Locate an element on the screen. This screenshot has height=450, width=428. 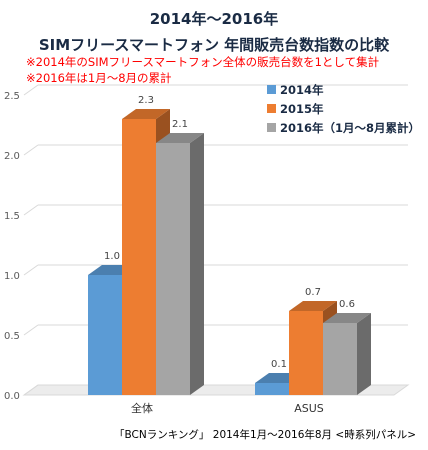
y-tick-label: 0.5 is located at coordinates (12, 336).